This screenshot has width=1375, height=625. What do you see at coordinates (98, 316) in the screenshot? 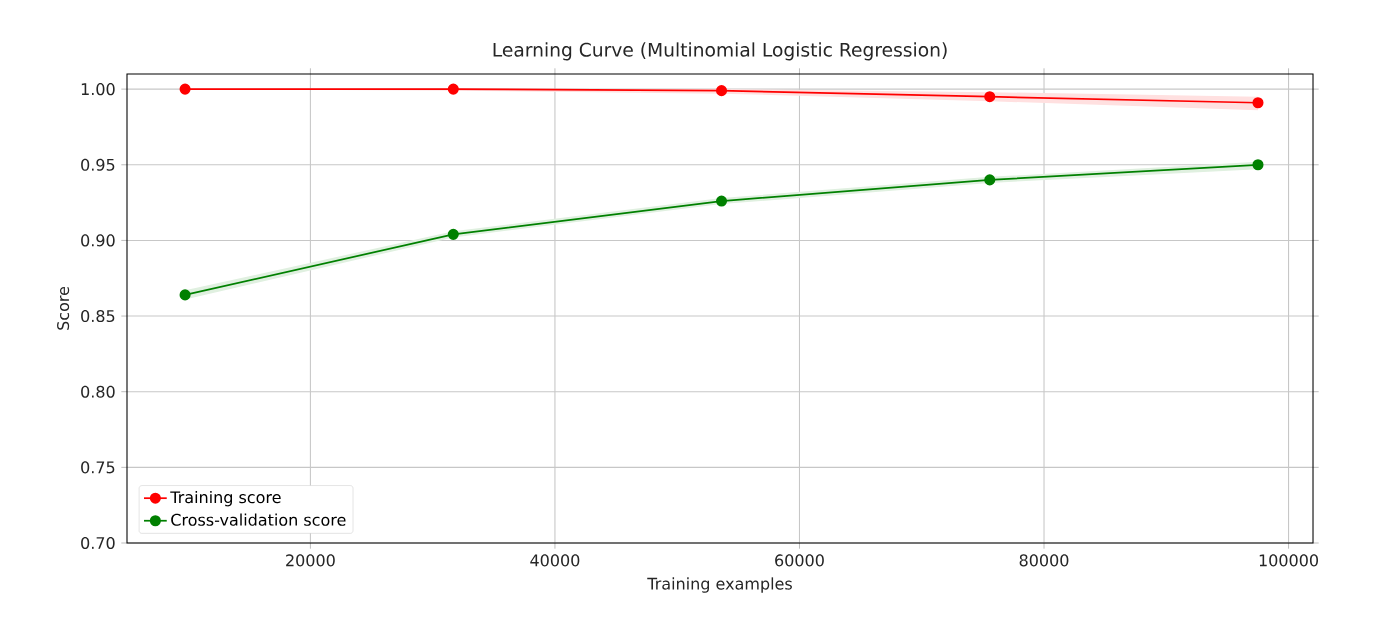
I see `y-tick-label: 0.85` at bounding box center [98, 316].